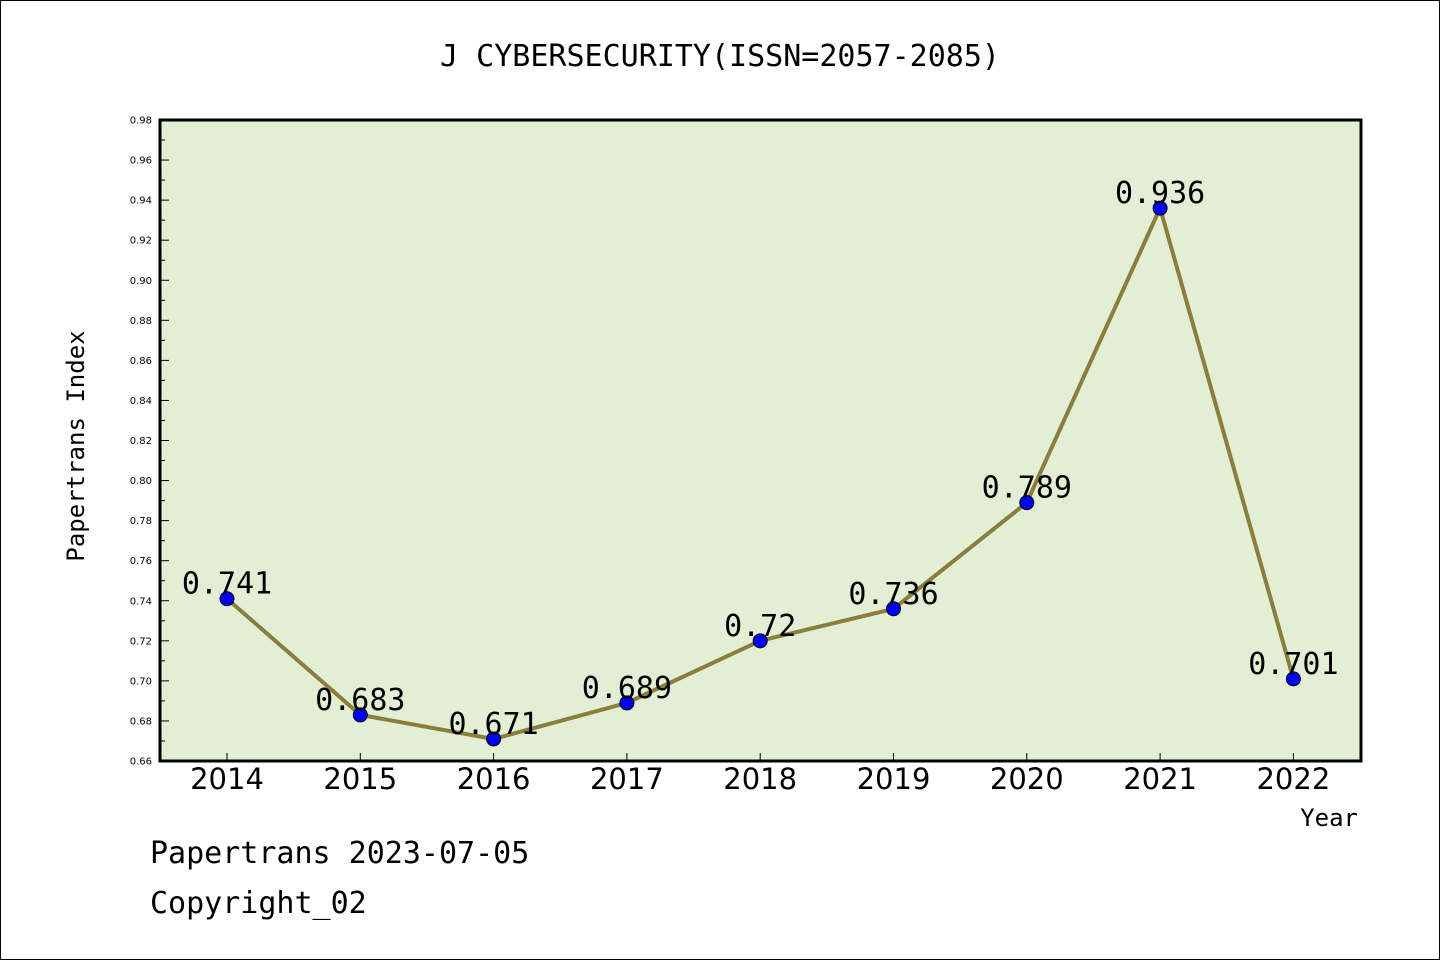 The image size is (1440, 960). What do you see at coordinates (141, 121) in the screenshot?
I see `y-tick-label: 0.98` at bounding box center [141, 121].